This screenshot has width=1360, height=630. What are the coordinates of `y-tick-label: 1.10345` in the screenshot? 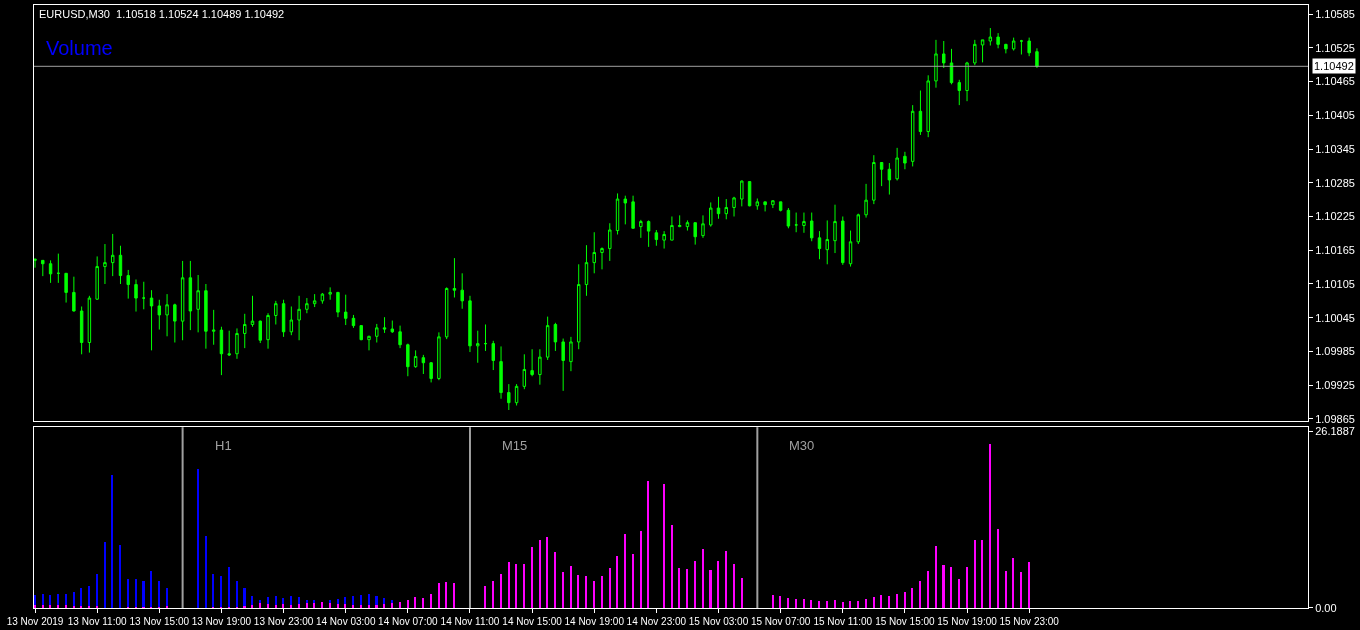 It's located at (1335, 148).